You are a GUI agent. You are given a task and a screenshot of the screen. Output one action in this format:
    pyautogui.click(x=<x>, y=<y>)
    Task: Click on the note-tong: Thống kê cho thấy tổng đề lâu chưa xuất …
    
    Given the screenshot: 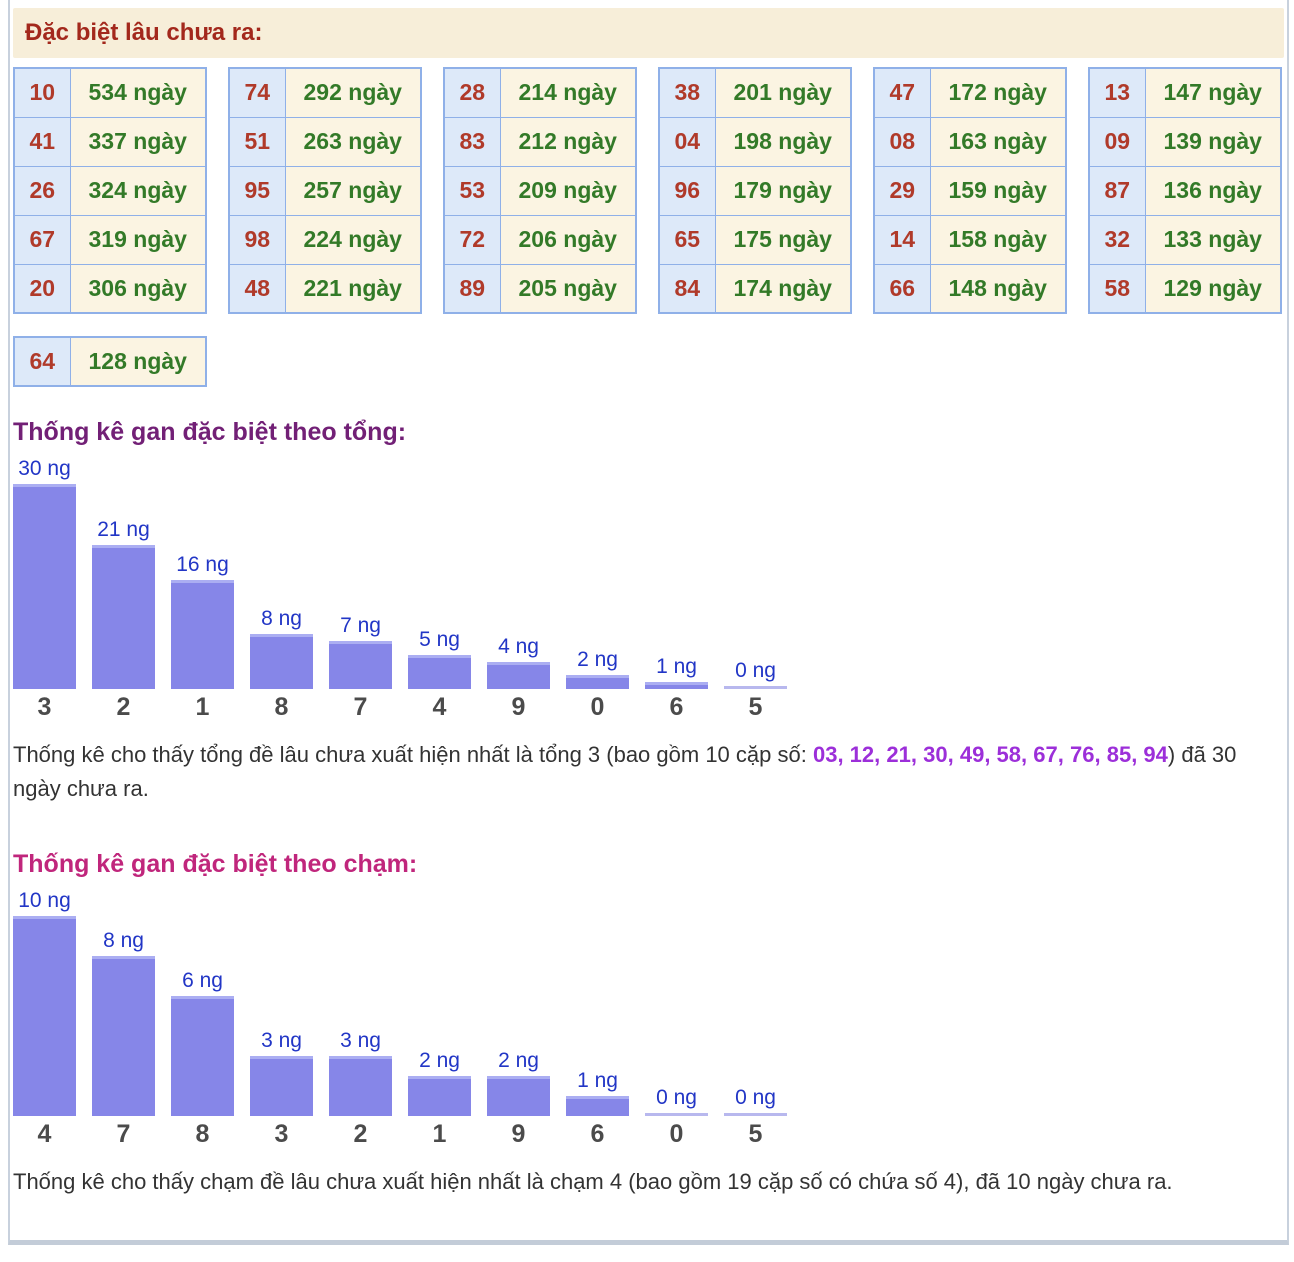 What is the action you would take?
    pyautogui.click(x=648, y=772)
    